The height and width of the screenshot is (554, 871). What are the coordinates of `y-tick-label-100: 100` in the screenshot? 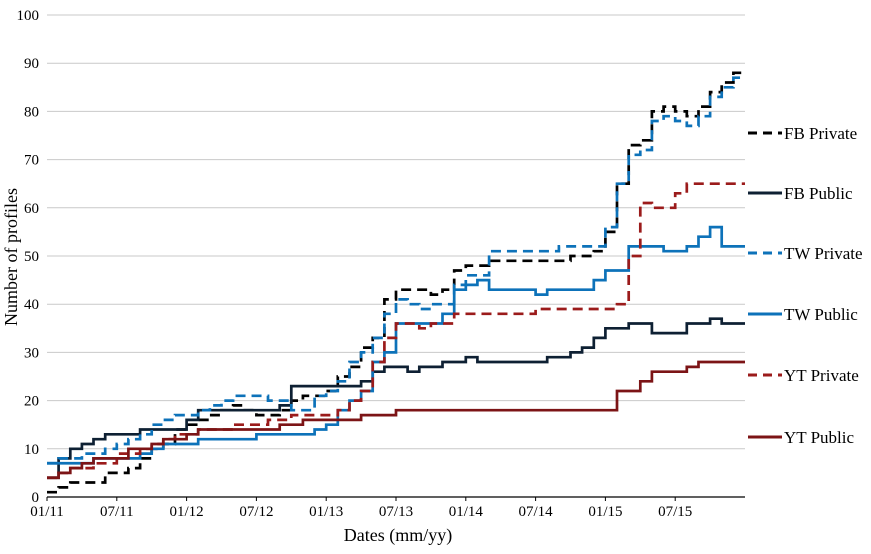 It's located at (28, 16).